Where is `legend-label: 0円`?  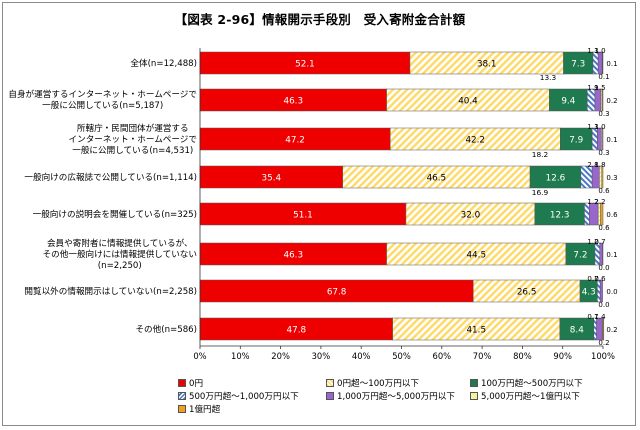
legend-label: 0円 is located at coordinates (196, 384).